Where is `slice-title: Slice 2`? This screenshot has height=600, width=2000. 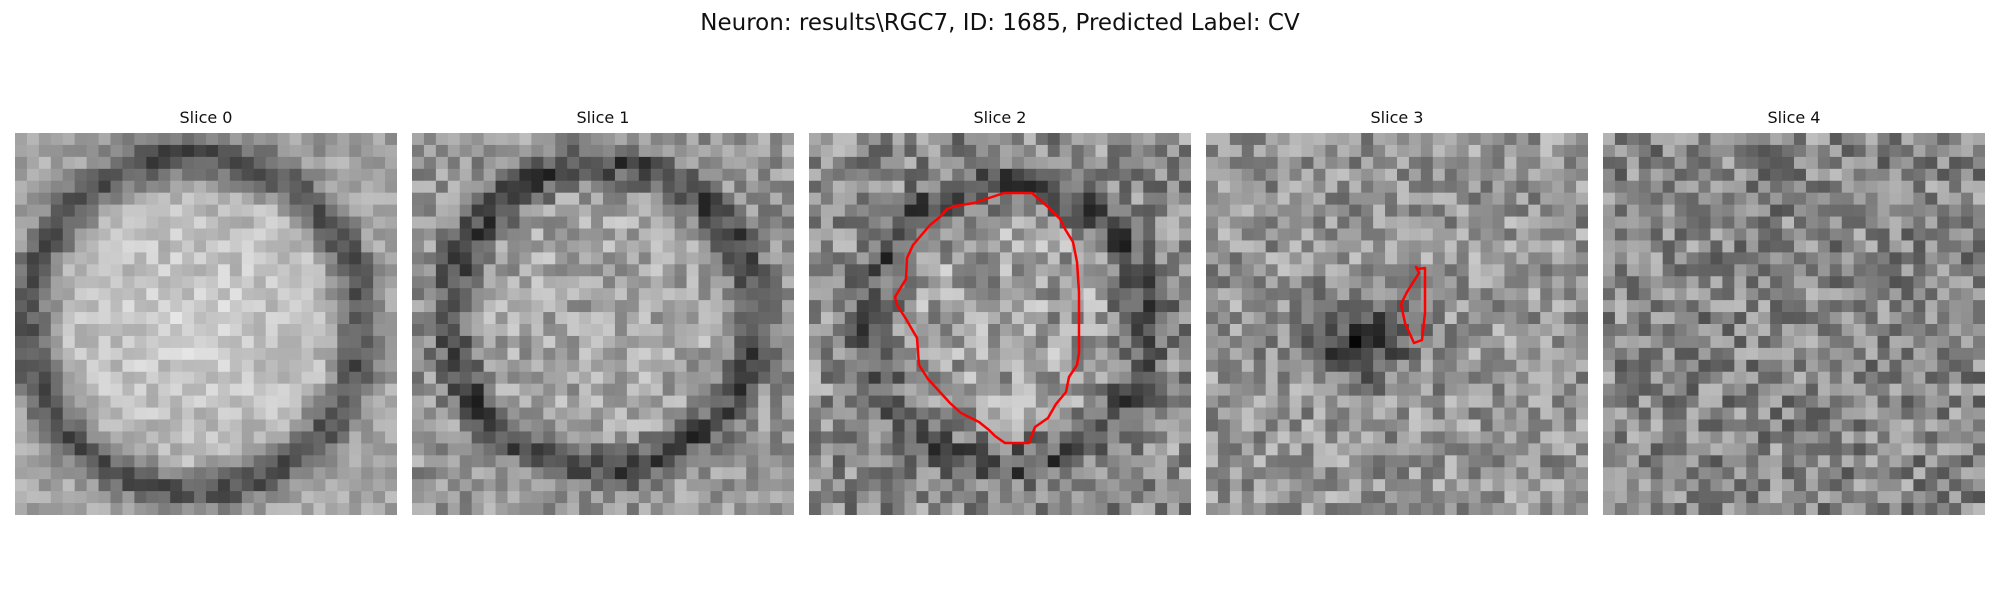 slice-title: Slice 2 is located at coordinates (1000, 117).